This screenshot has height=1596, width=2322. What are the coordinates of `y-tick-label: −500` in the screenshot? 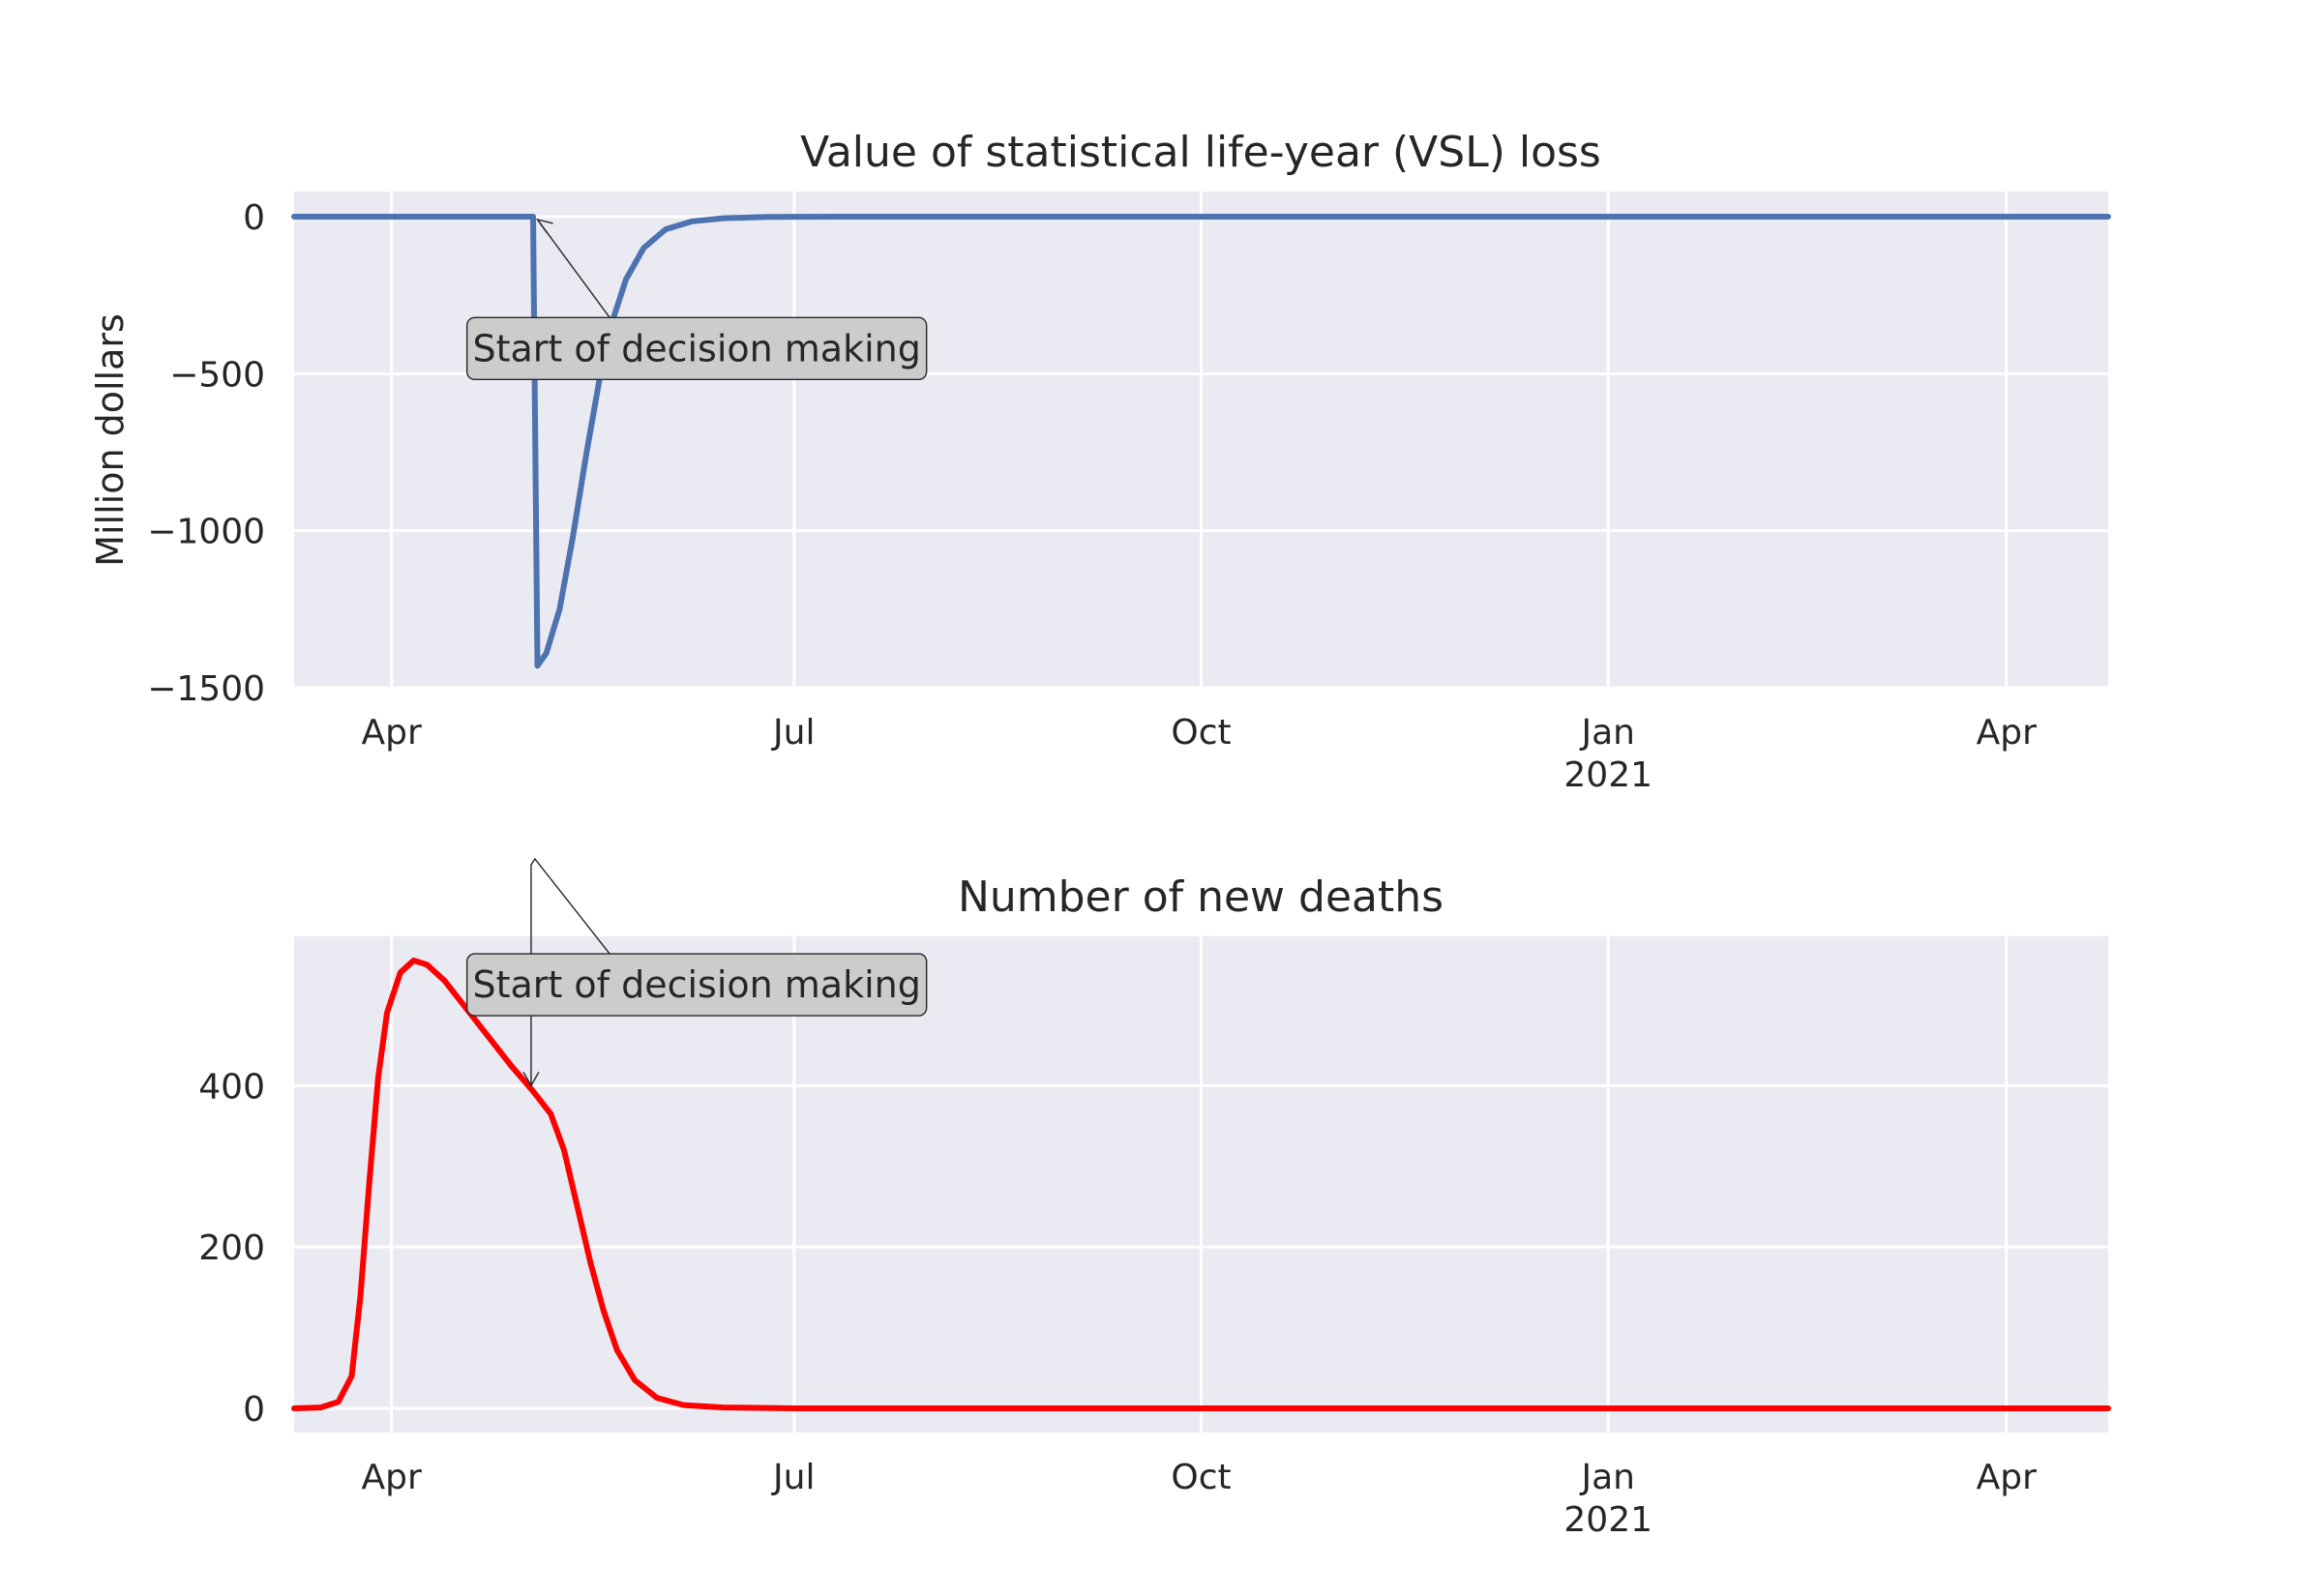 It's located at (217, 375).